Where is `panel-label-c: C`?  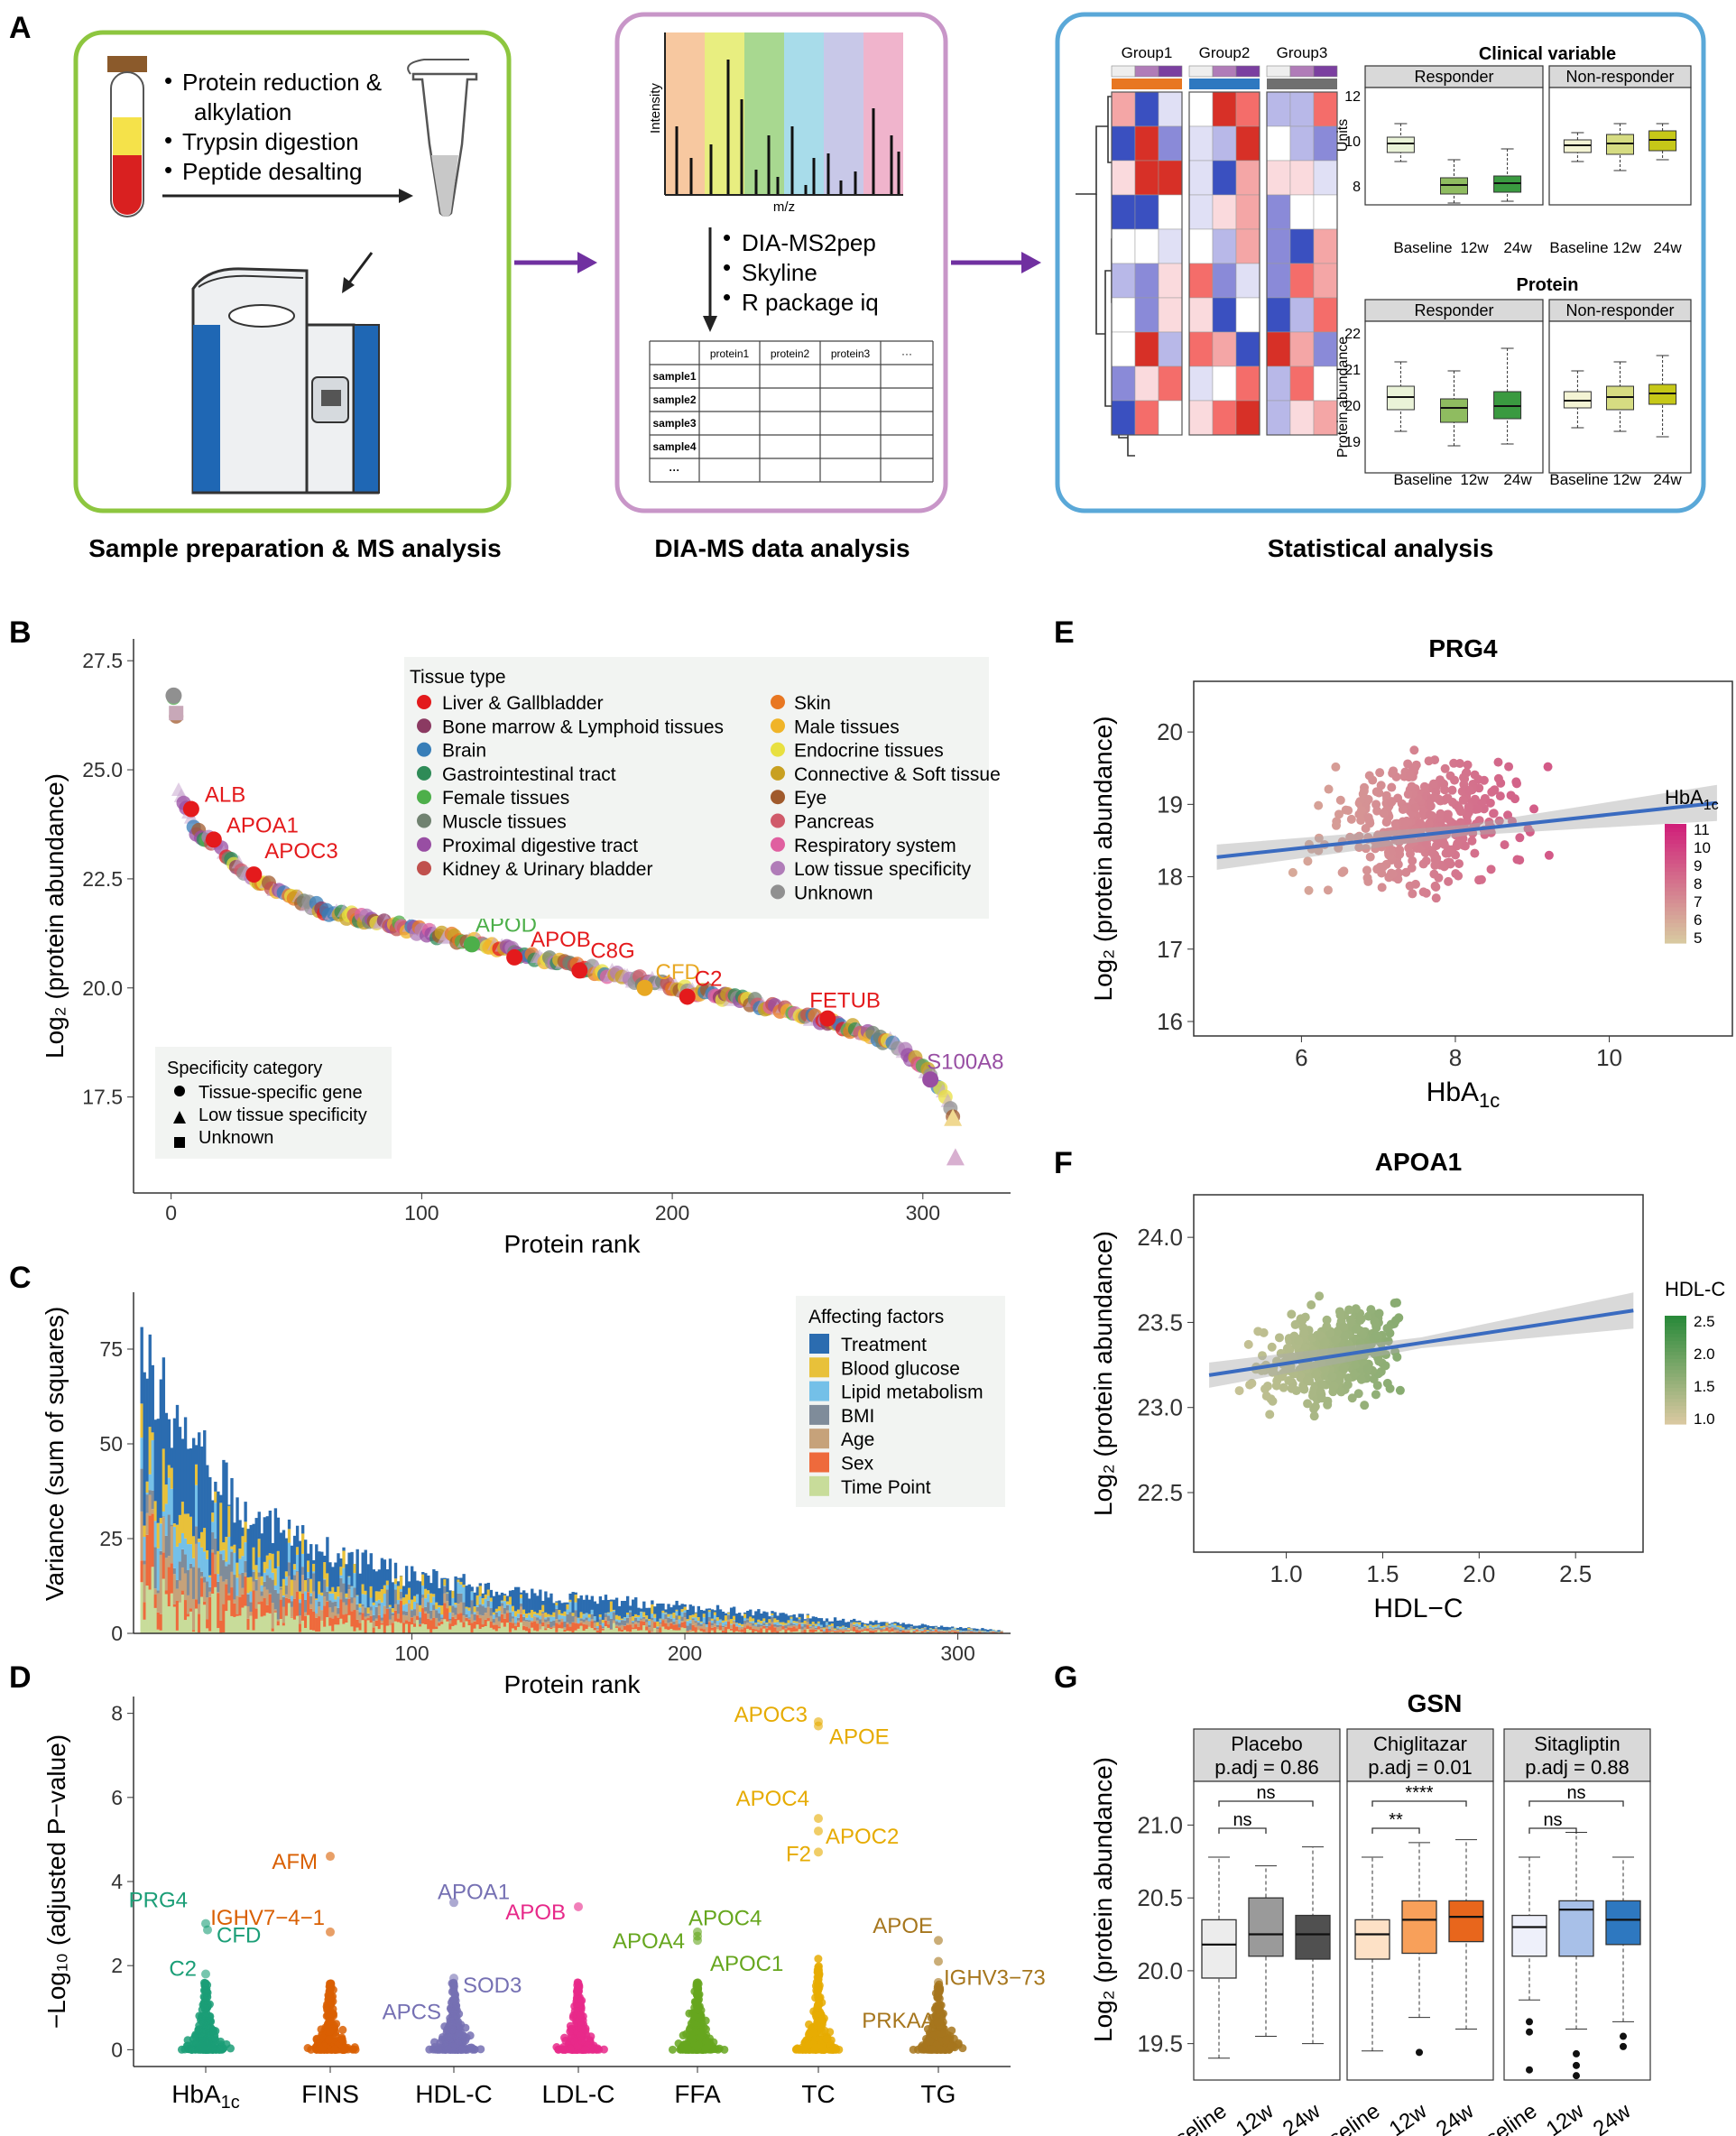
panel-label-c: C is located at coordinates (21, 1278).